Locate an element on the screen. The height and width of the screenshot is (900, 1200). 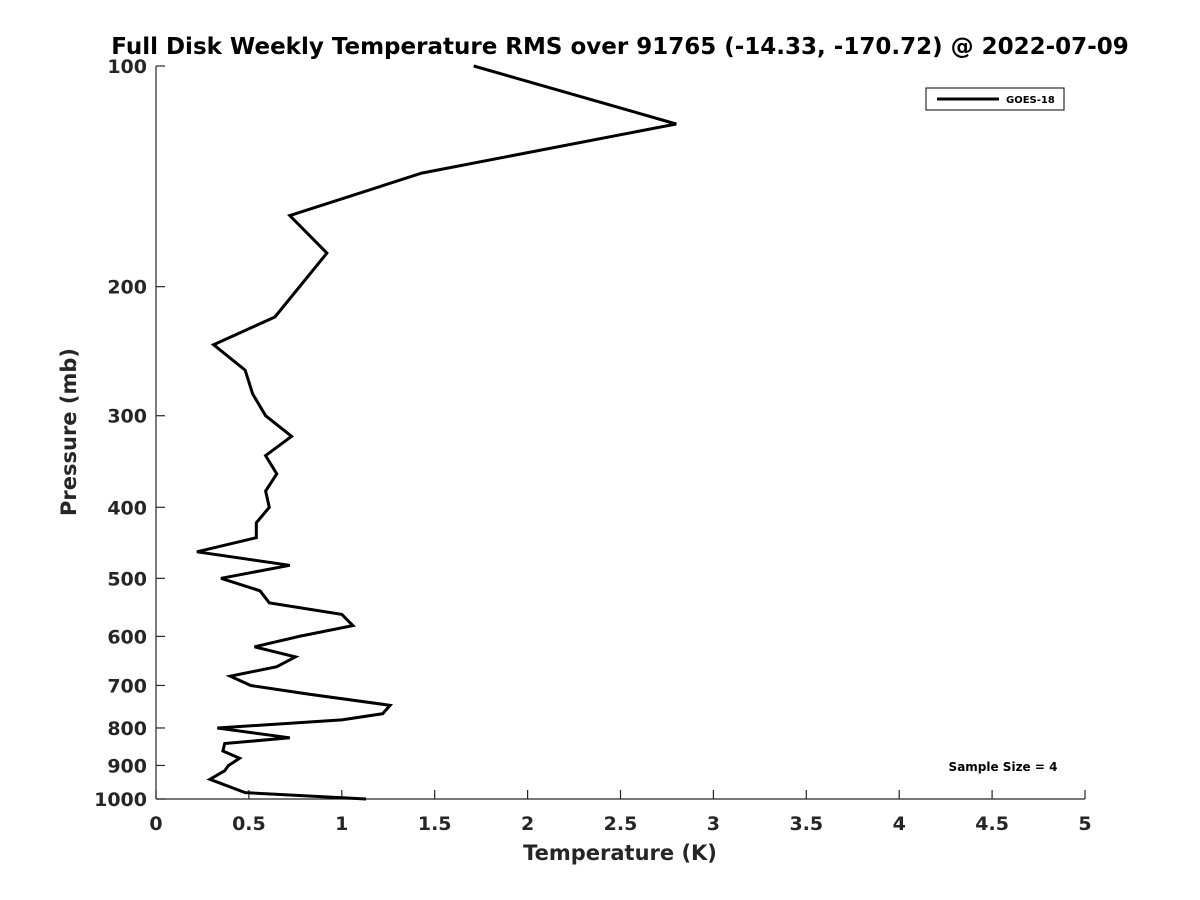
y-tick-label: 1000 is located at coordinates (120, 800).